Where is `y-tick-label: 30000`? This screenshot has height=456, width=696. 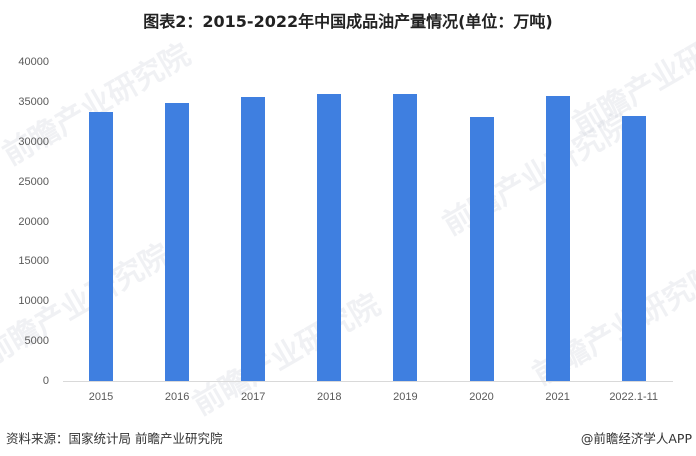
y-tick-label: 30000 is located at coordinates (33, 141).